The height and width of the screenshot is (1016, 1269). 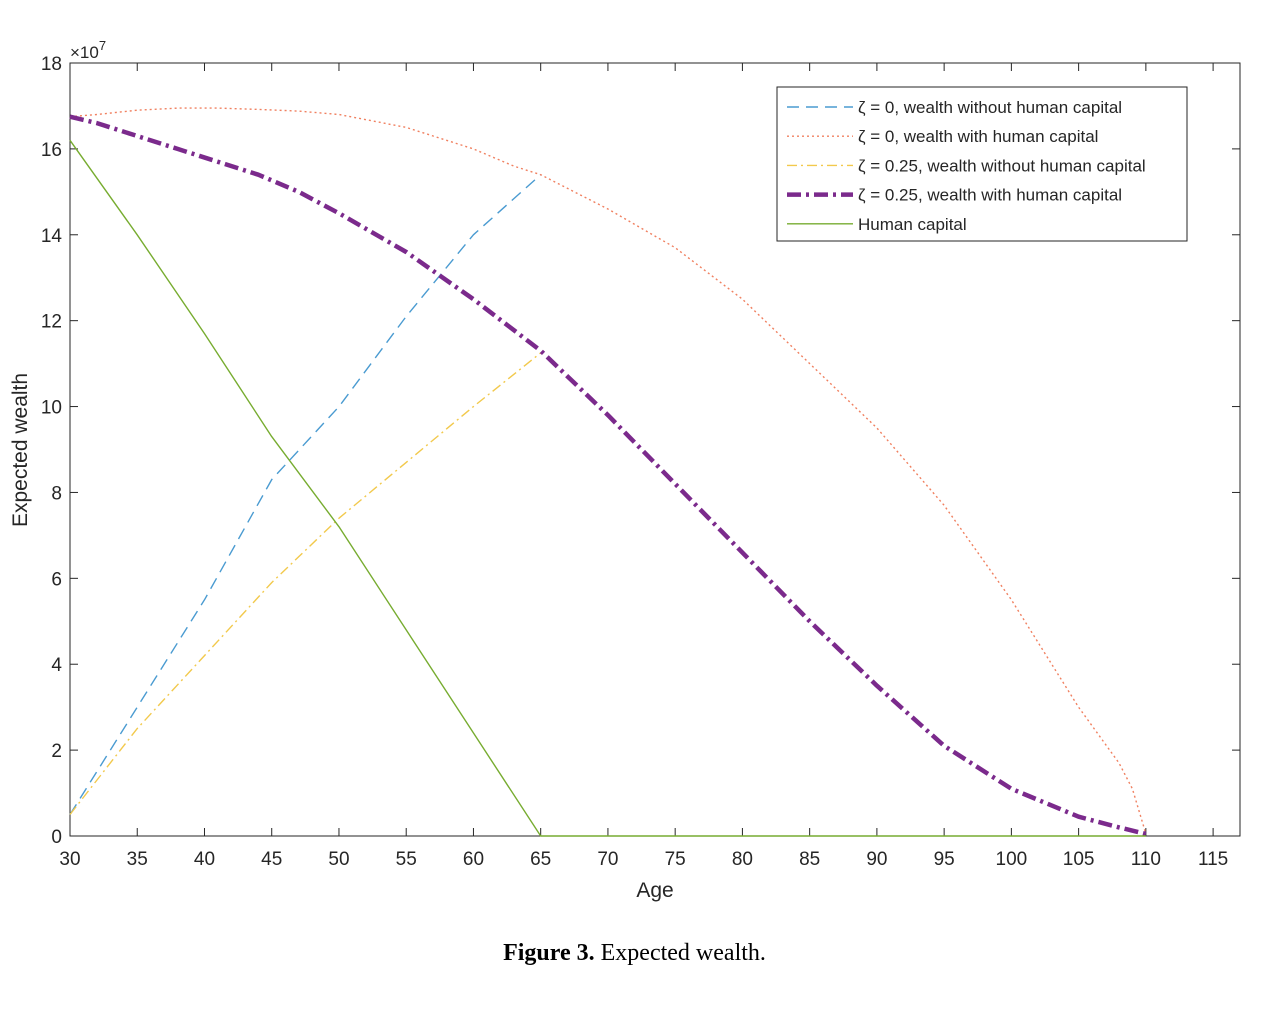 I want to click on caption-text: Expected wealth., so click(x=680, y=953).